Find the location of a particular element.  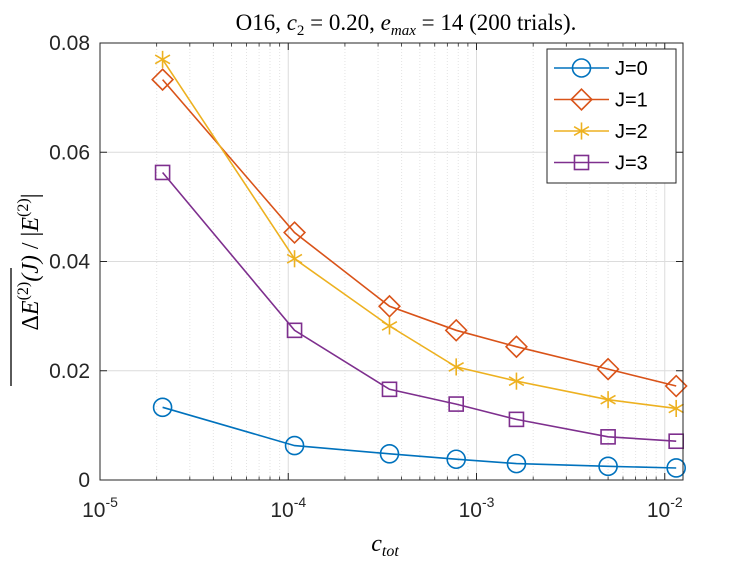

legend-item-j3: J=3 is located at coordinates (601, 164).